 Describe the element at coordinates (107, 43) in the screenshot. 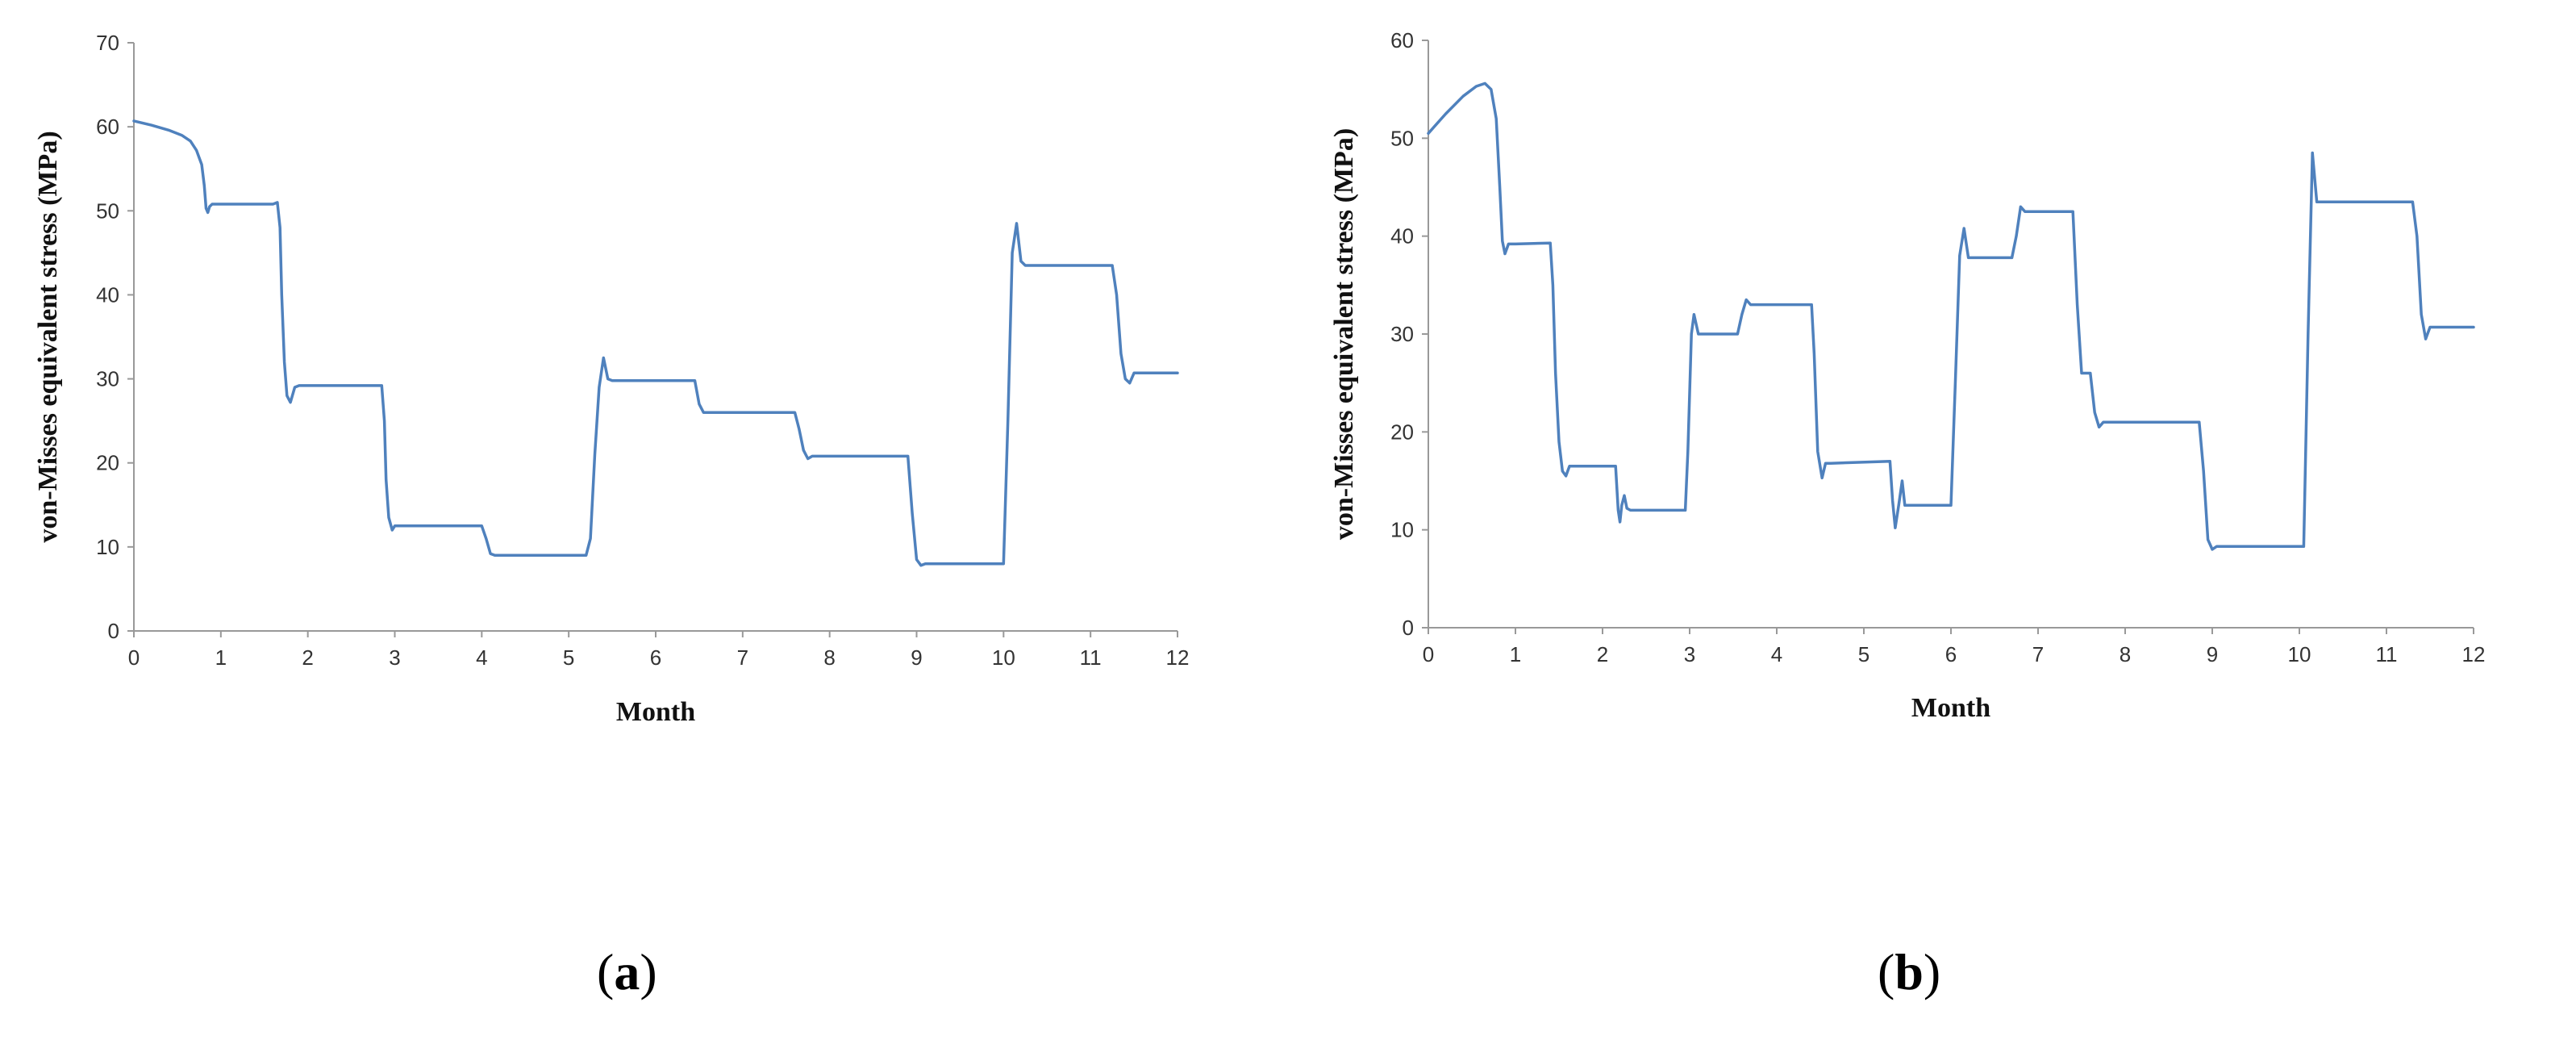

I see `y-tick-label: 70` at that location.